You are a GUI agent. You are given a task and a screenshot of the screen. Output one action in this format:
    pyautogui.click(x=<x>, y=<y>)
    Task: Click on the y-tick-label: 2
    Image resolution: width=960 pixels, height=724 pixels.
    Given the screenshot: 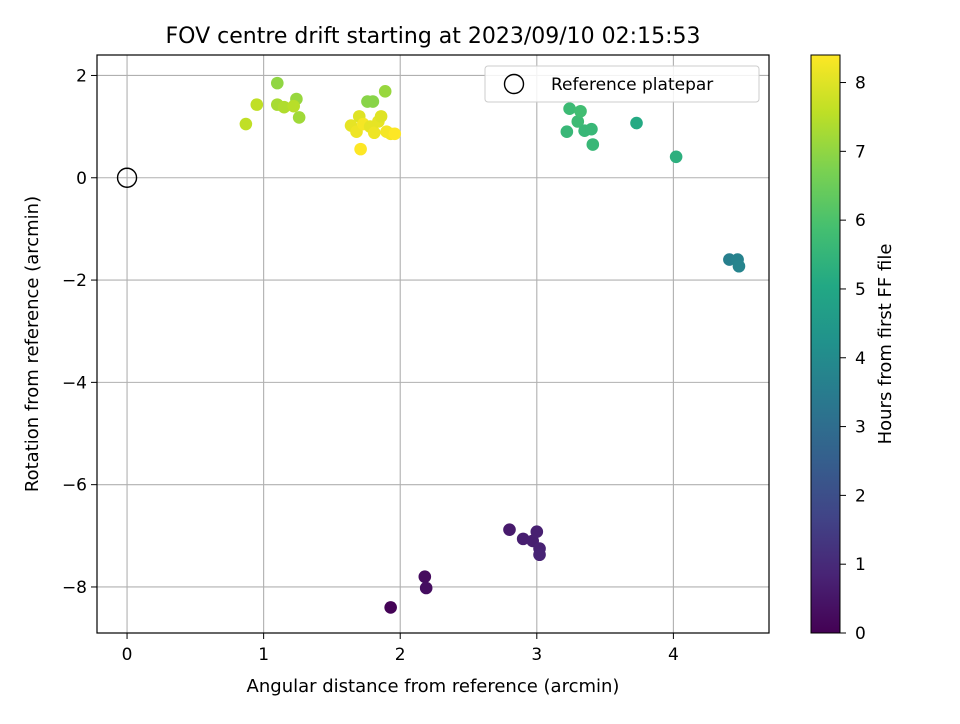 What is the action you would take?
    pyautogui.click(x=81, y=76)
    